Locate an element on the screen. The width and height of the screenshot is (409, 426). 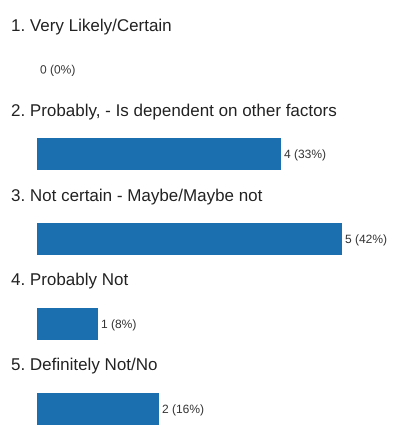
data-label: 4 (33%) is located at coordinates (305, 154).